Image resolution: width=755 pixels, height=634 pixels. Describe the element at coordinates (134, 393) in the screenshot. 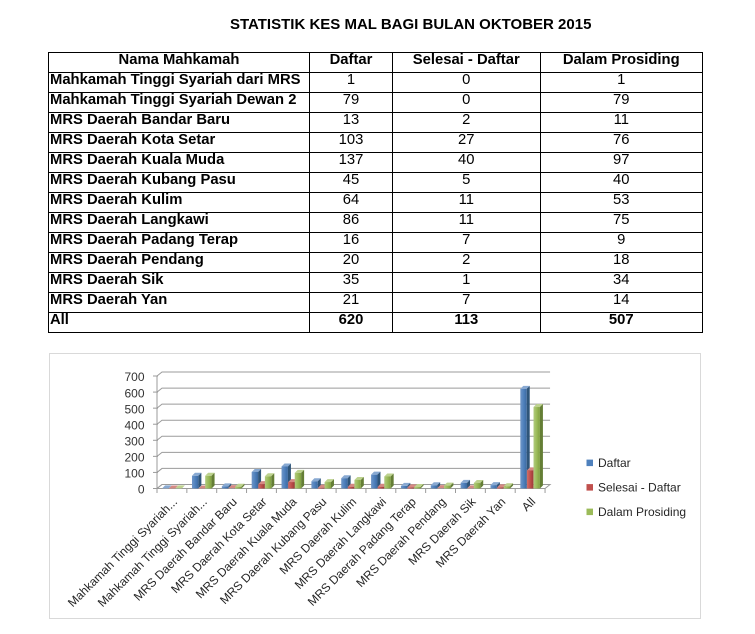

I see `svg-text: 600` at that location.